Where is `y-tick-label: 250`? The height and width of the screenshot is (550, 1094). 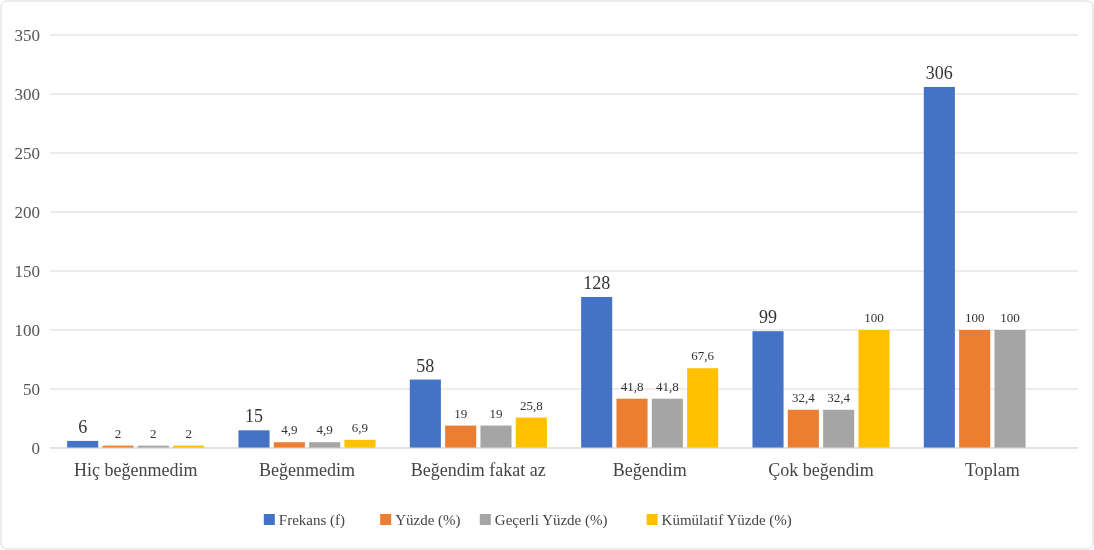
y-tick-label: 250 is located at coordinates (27, 153).